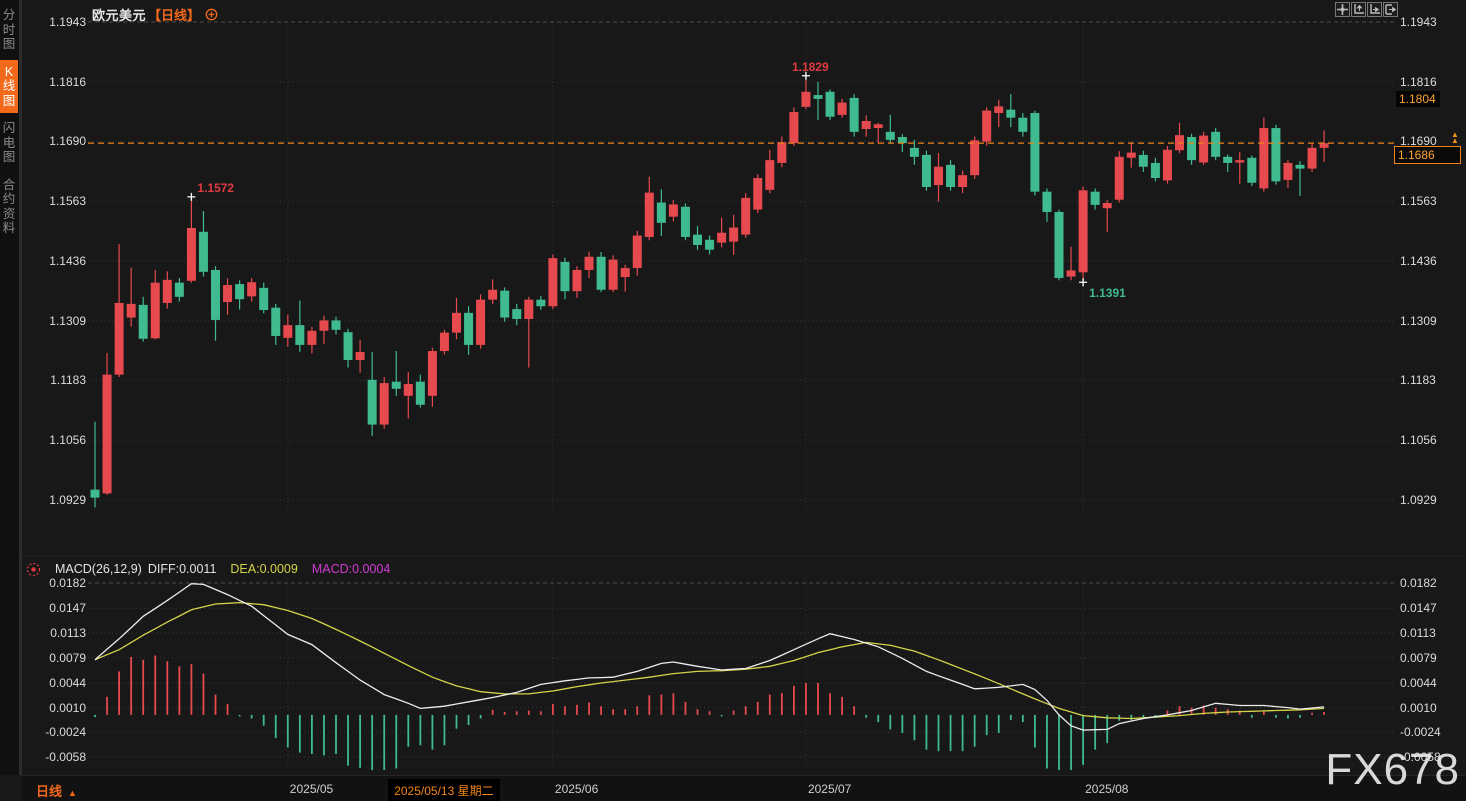  I want to click on axis-zoom-right-icon, so click(1374, 9).